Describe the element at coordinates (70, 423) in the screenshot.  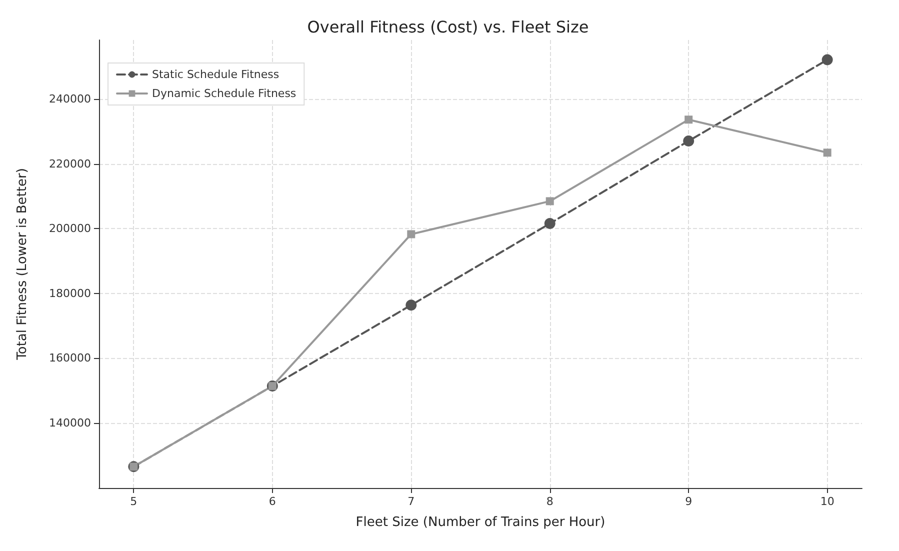
I see `y-tick-label: 140000` at that location.